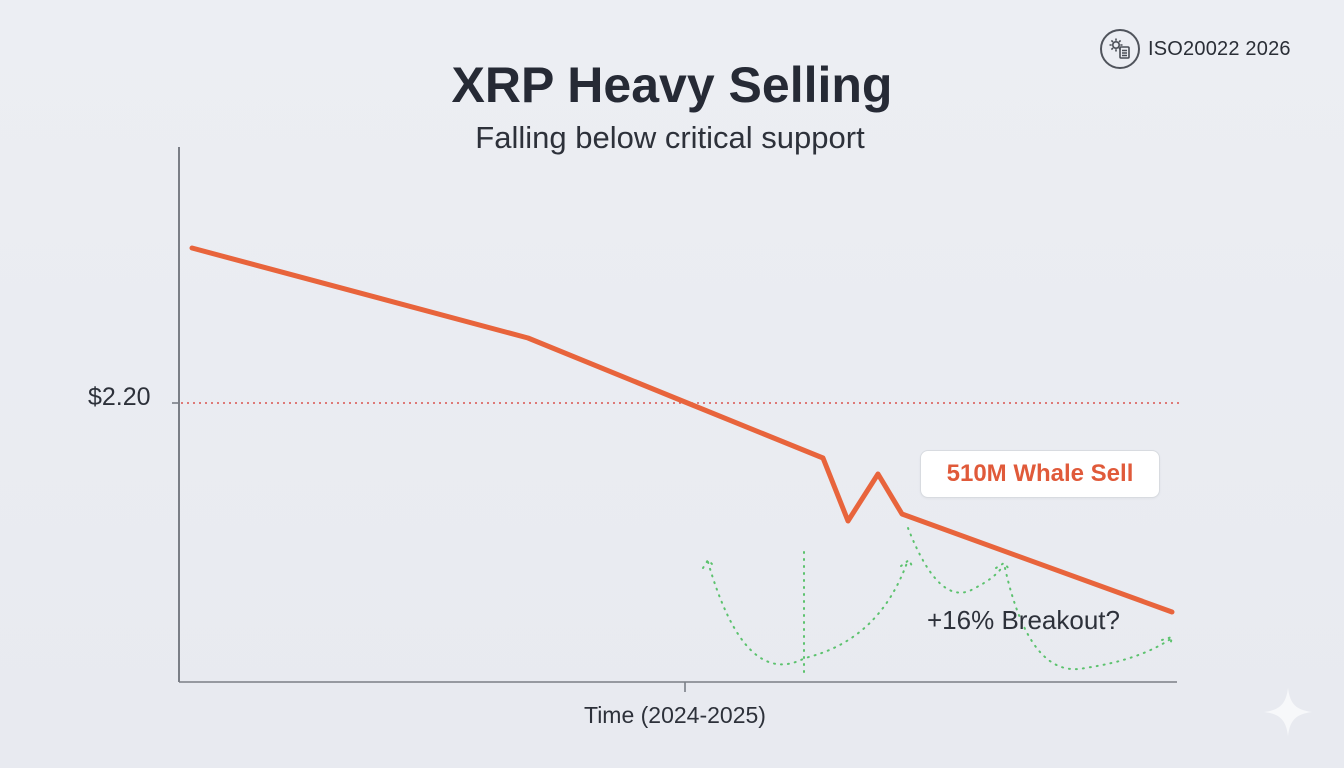 This screenshot has width=1344, height=768. What do you see at coordinates (938, 601) in the screenshot?
I see `breakout-arrows` at bounding box center [938, 601].